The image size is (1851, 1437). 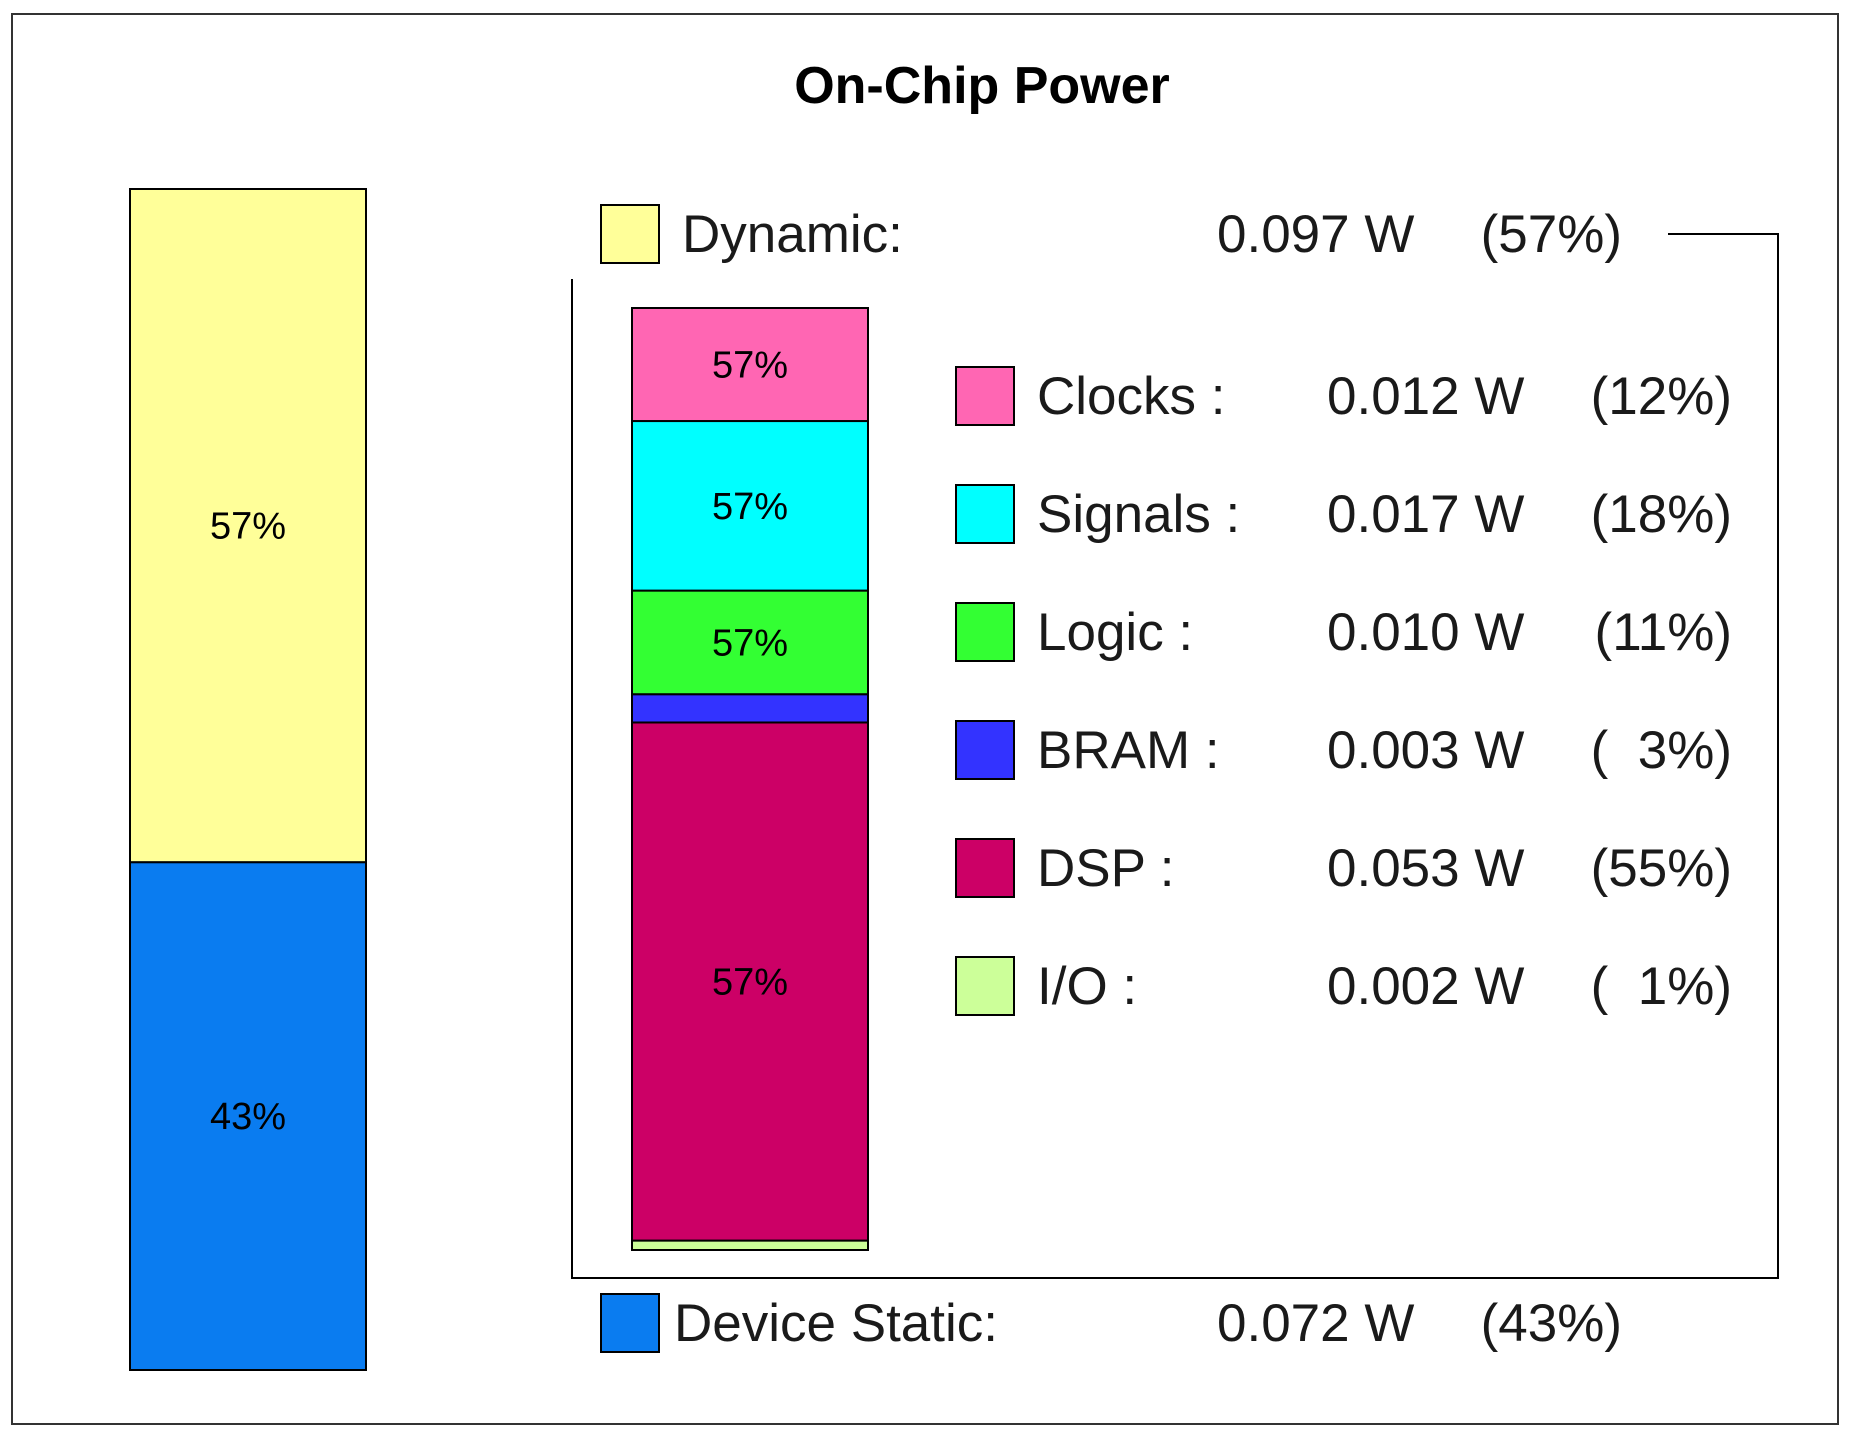 I want to click on overview-segment-label-dynamic: 57%, so click(x=248, y=527).